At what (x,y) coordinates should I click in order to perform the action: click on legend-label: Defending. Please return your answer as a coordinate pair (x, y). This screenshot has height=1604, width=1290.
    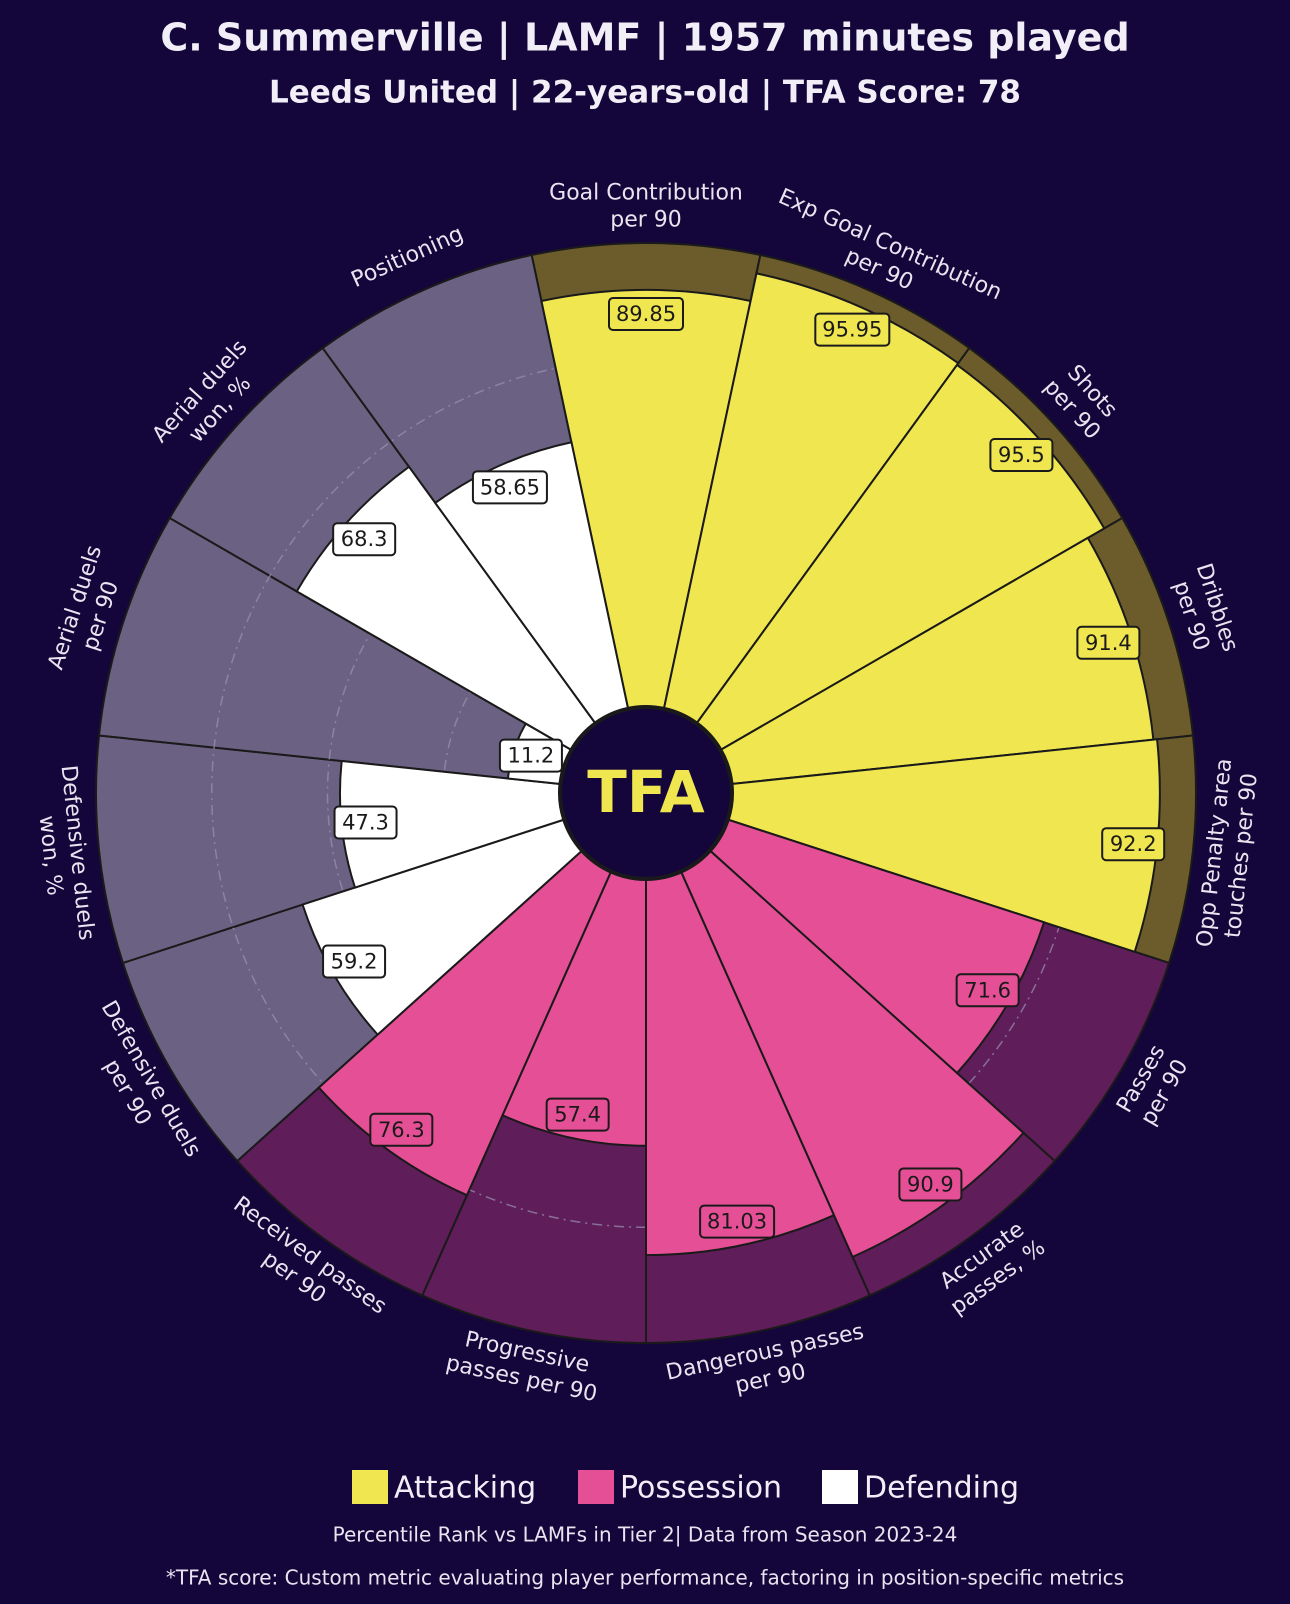
    Looking at the image, I should click on (941, 1488).